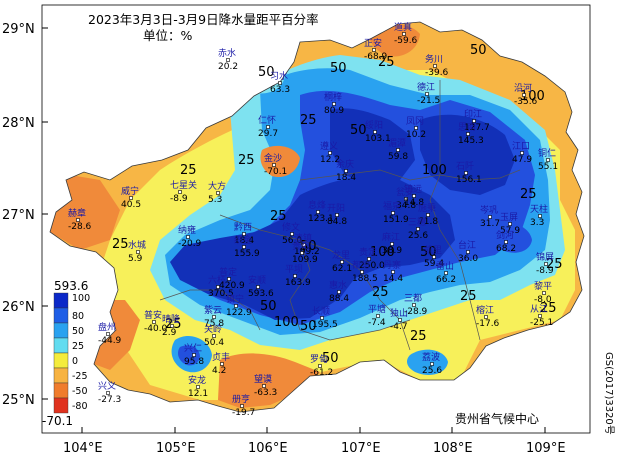 The width and height of the screenshot is (619, 462). Describe the element at coordinates (298, 276) in the screenshot. I see `station-marker: 平坝 163.9` at that location.